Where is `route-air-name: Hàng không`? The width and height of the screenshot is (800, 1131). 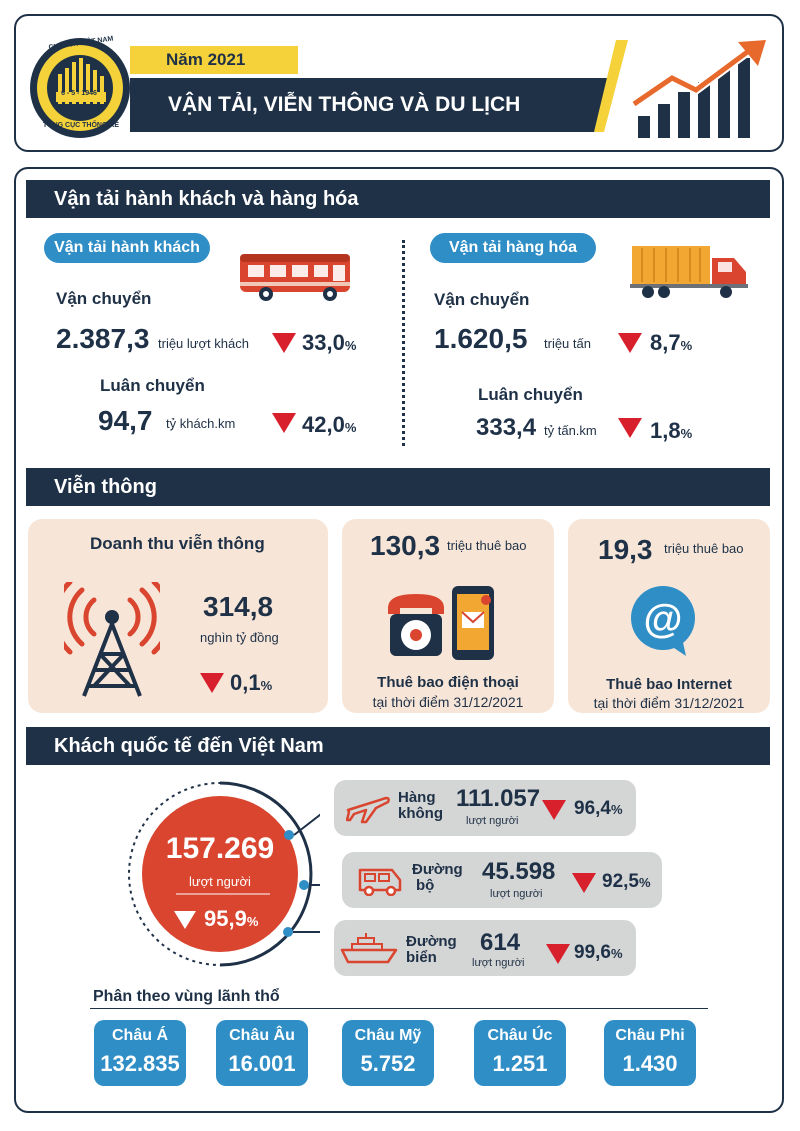 route-air-name: Hàng không is located at coordinates (420, 805).